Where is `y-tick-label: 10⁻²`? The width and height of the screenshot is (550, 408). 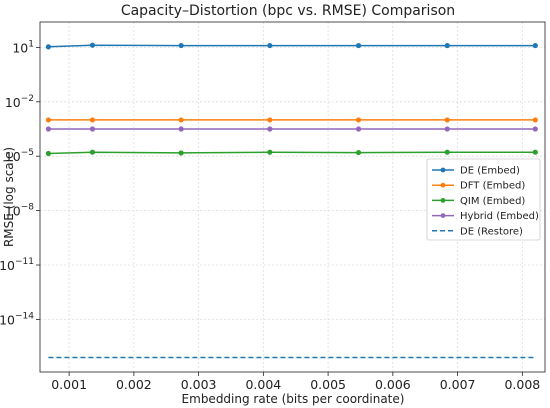 y-tick-label: 10⁻² is located at coordinates (19, 102).